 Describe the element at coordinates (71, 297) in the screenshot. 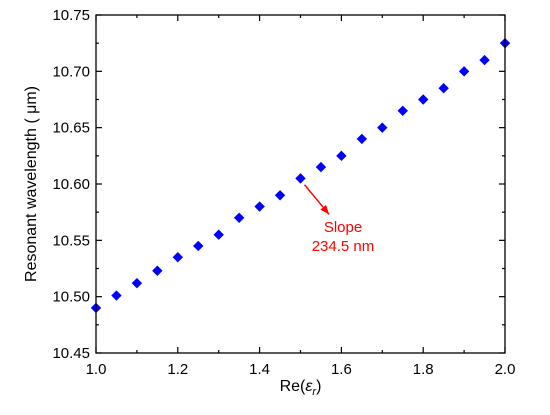

I see `y-tick-label: 10.50` at that location.